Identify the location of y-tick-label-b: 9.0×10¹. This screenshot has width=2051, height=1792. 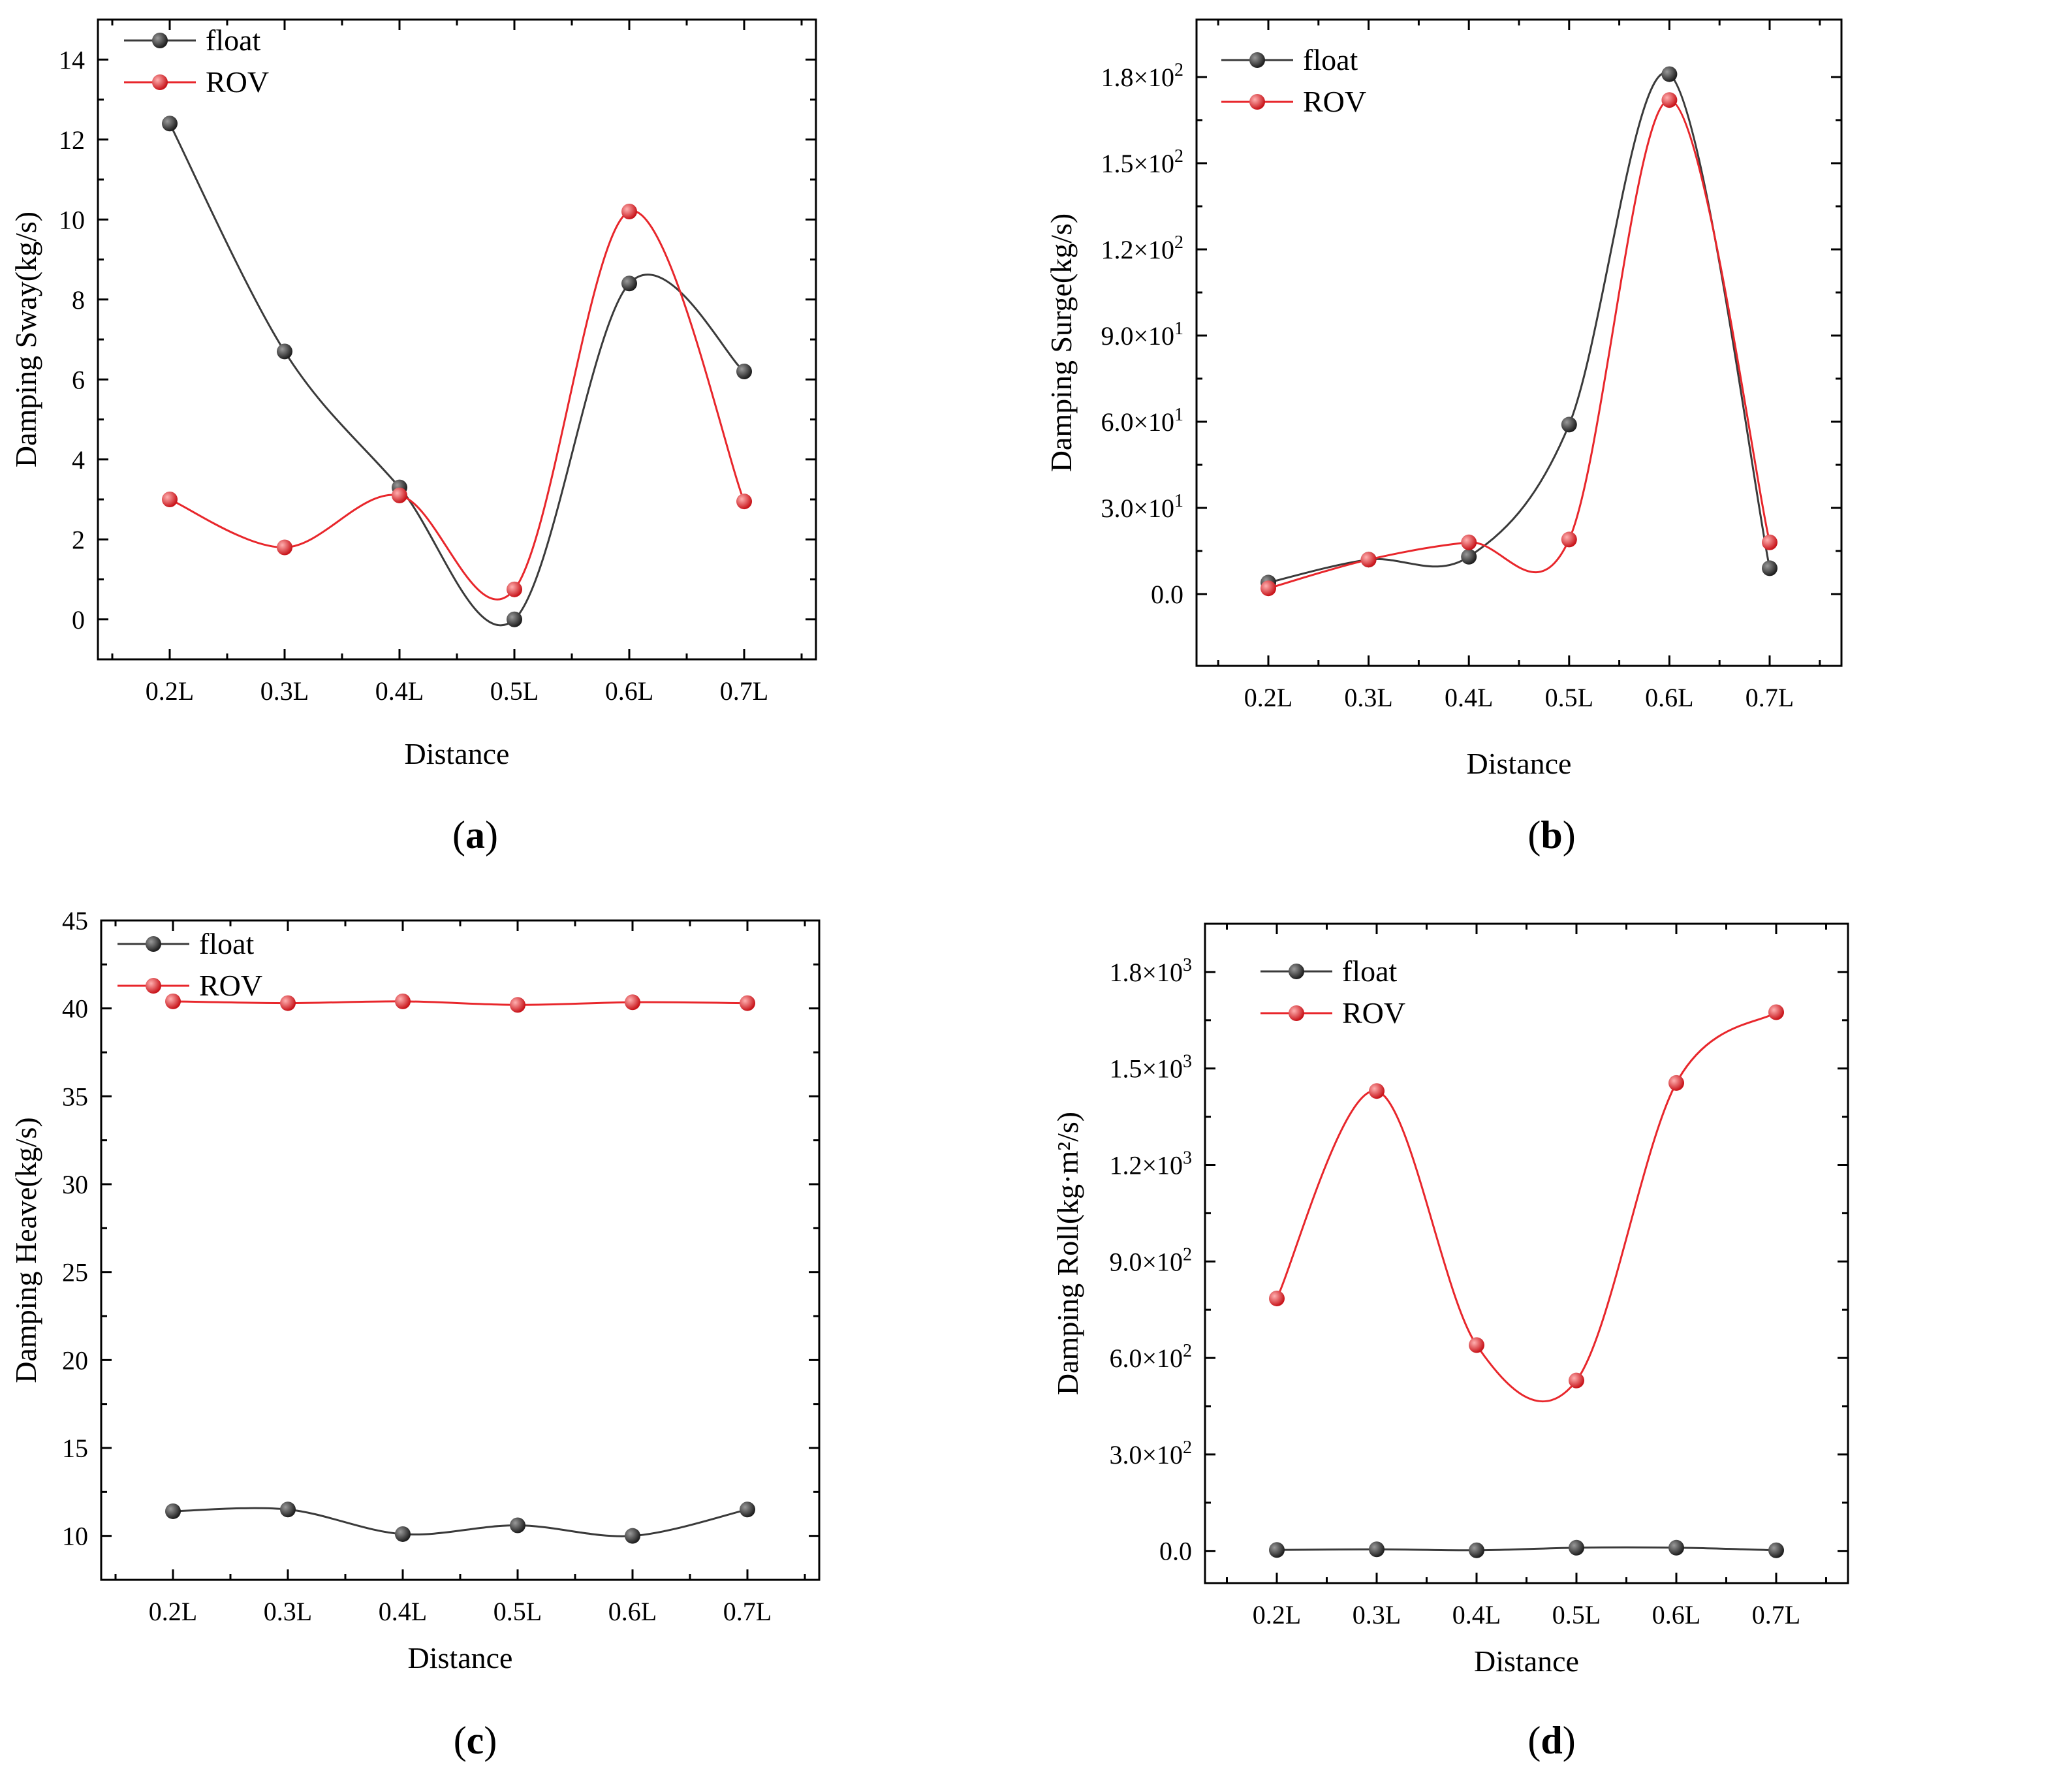
(1142, 335).